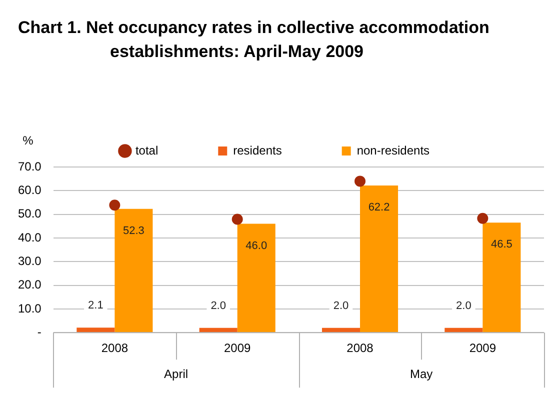  What do you see at coordinates (133, 230) in the screenshot?
I see `data-label: 52.3` at bounding box center [133, 230].